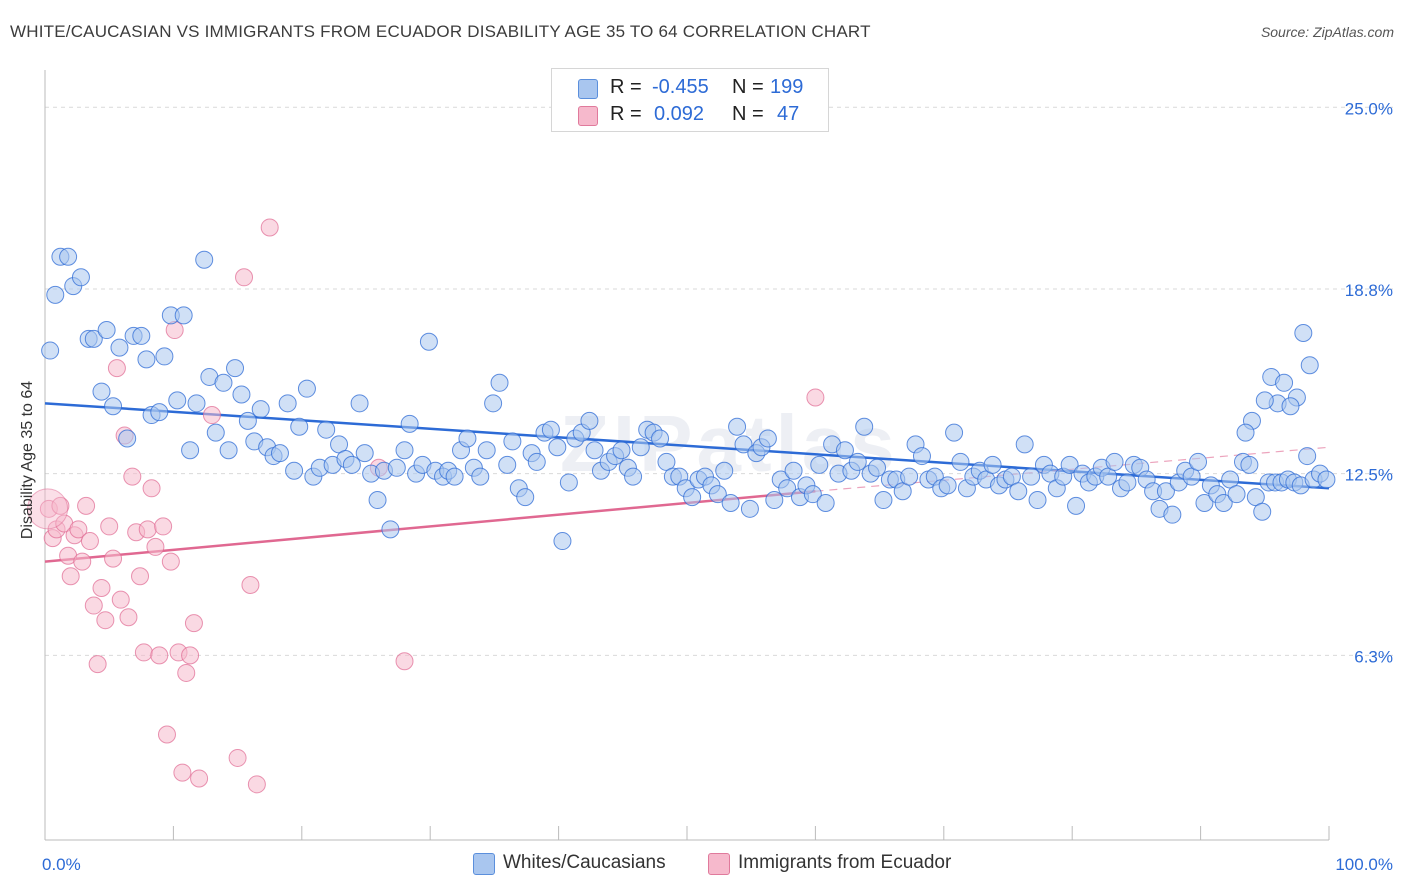  What do you see at coordinates (679, 114) in the screenshot?
I see `legend-r-value: 0.092` at bounding box center [679, 114].